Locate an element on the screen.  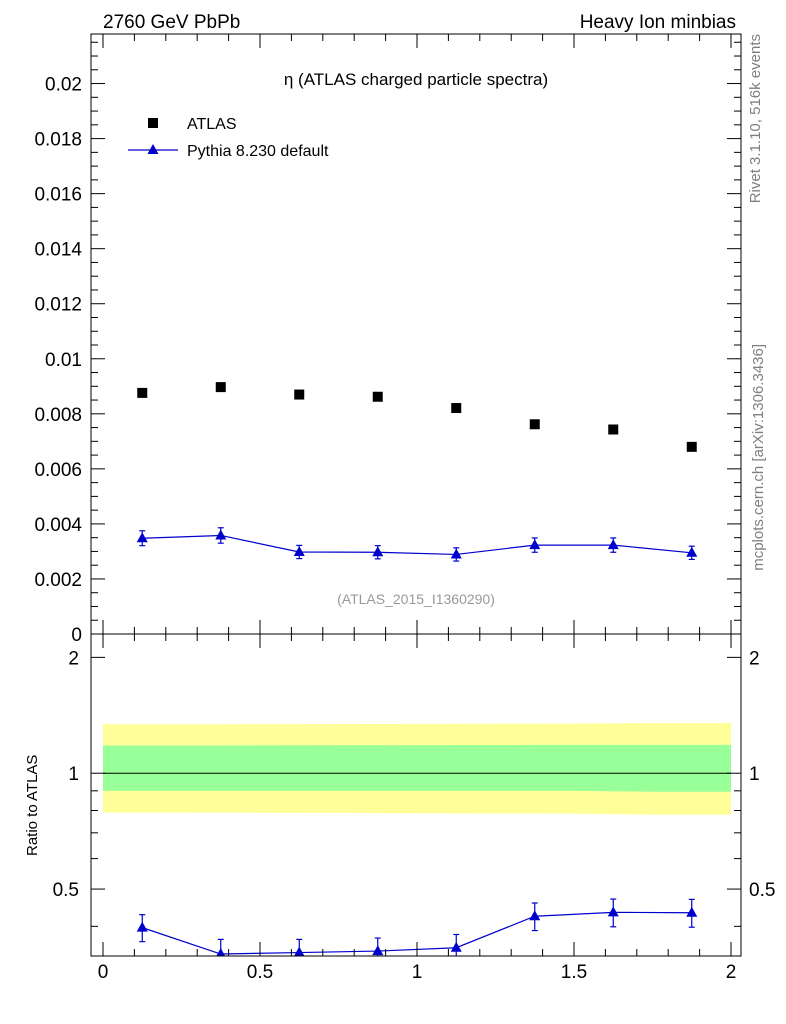
main-title: η (ATLAS charged particle spectra) is located at coordinates (416, 79).